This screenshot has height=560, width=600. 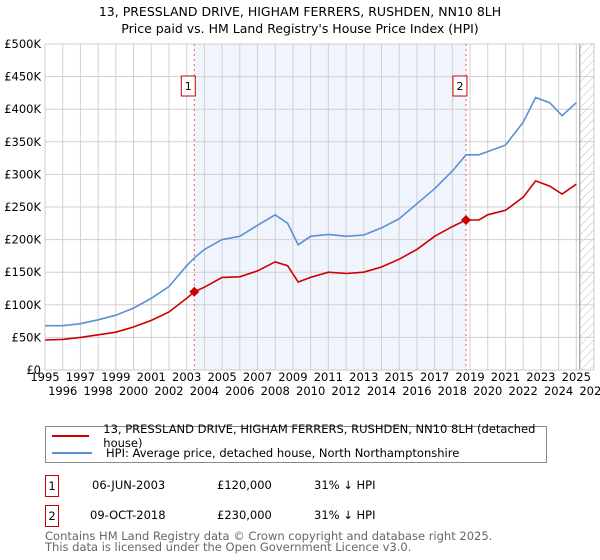 I want to click on x-tick-label: 2016, so click(x=416, y=391).